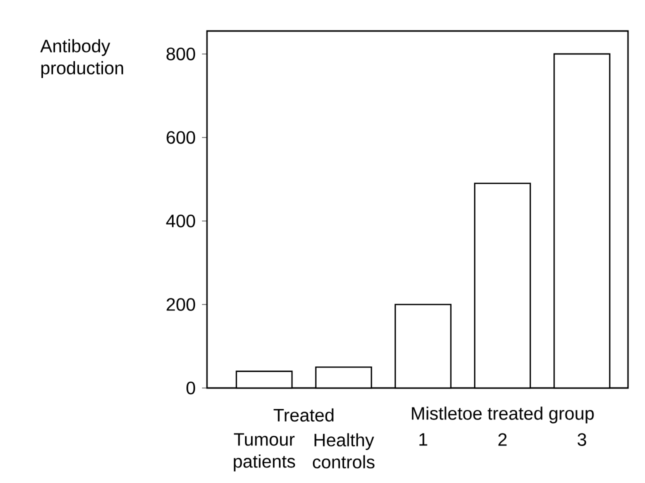  Describe the element at coordinates (502, 439) in the screenshot. I see `x-tick-label: 2` at that location.